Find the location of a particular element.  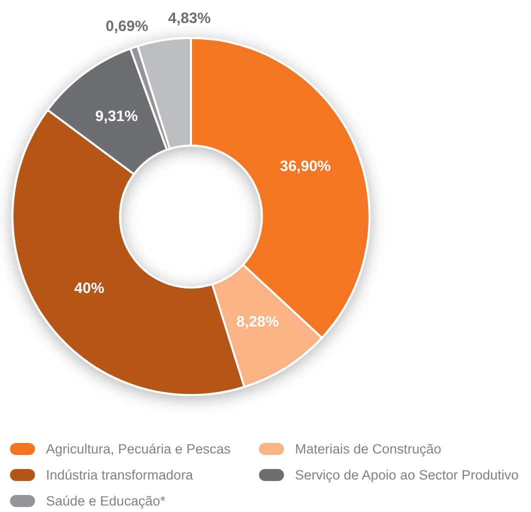

data-label: 8,28% is located at coordinates (257, 321).